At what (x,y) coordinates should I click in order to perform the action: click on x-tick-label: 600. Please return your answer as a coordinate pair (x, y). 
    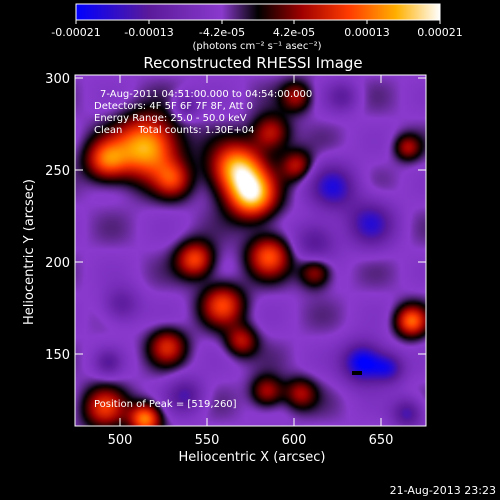
    Looking at the image, I should click on (294, 440).